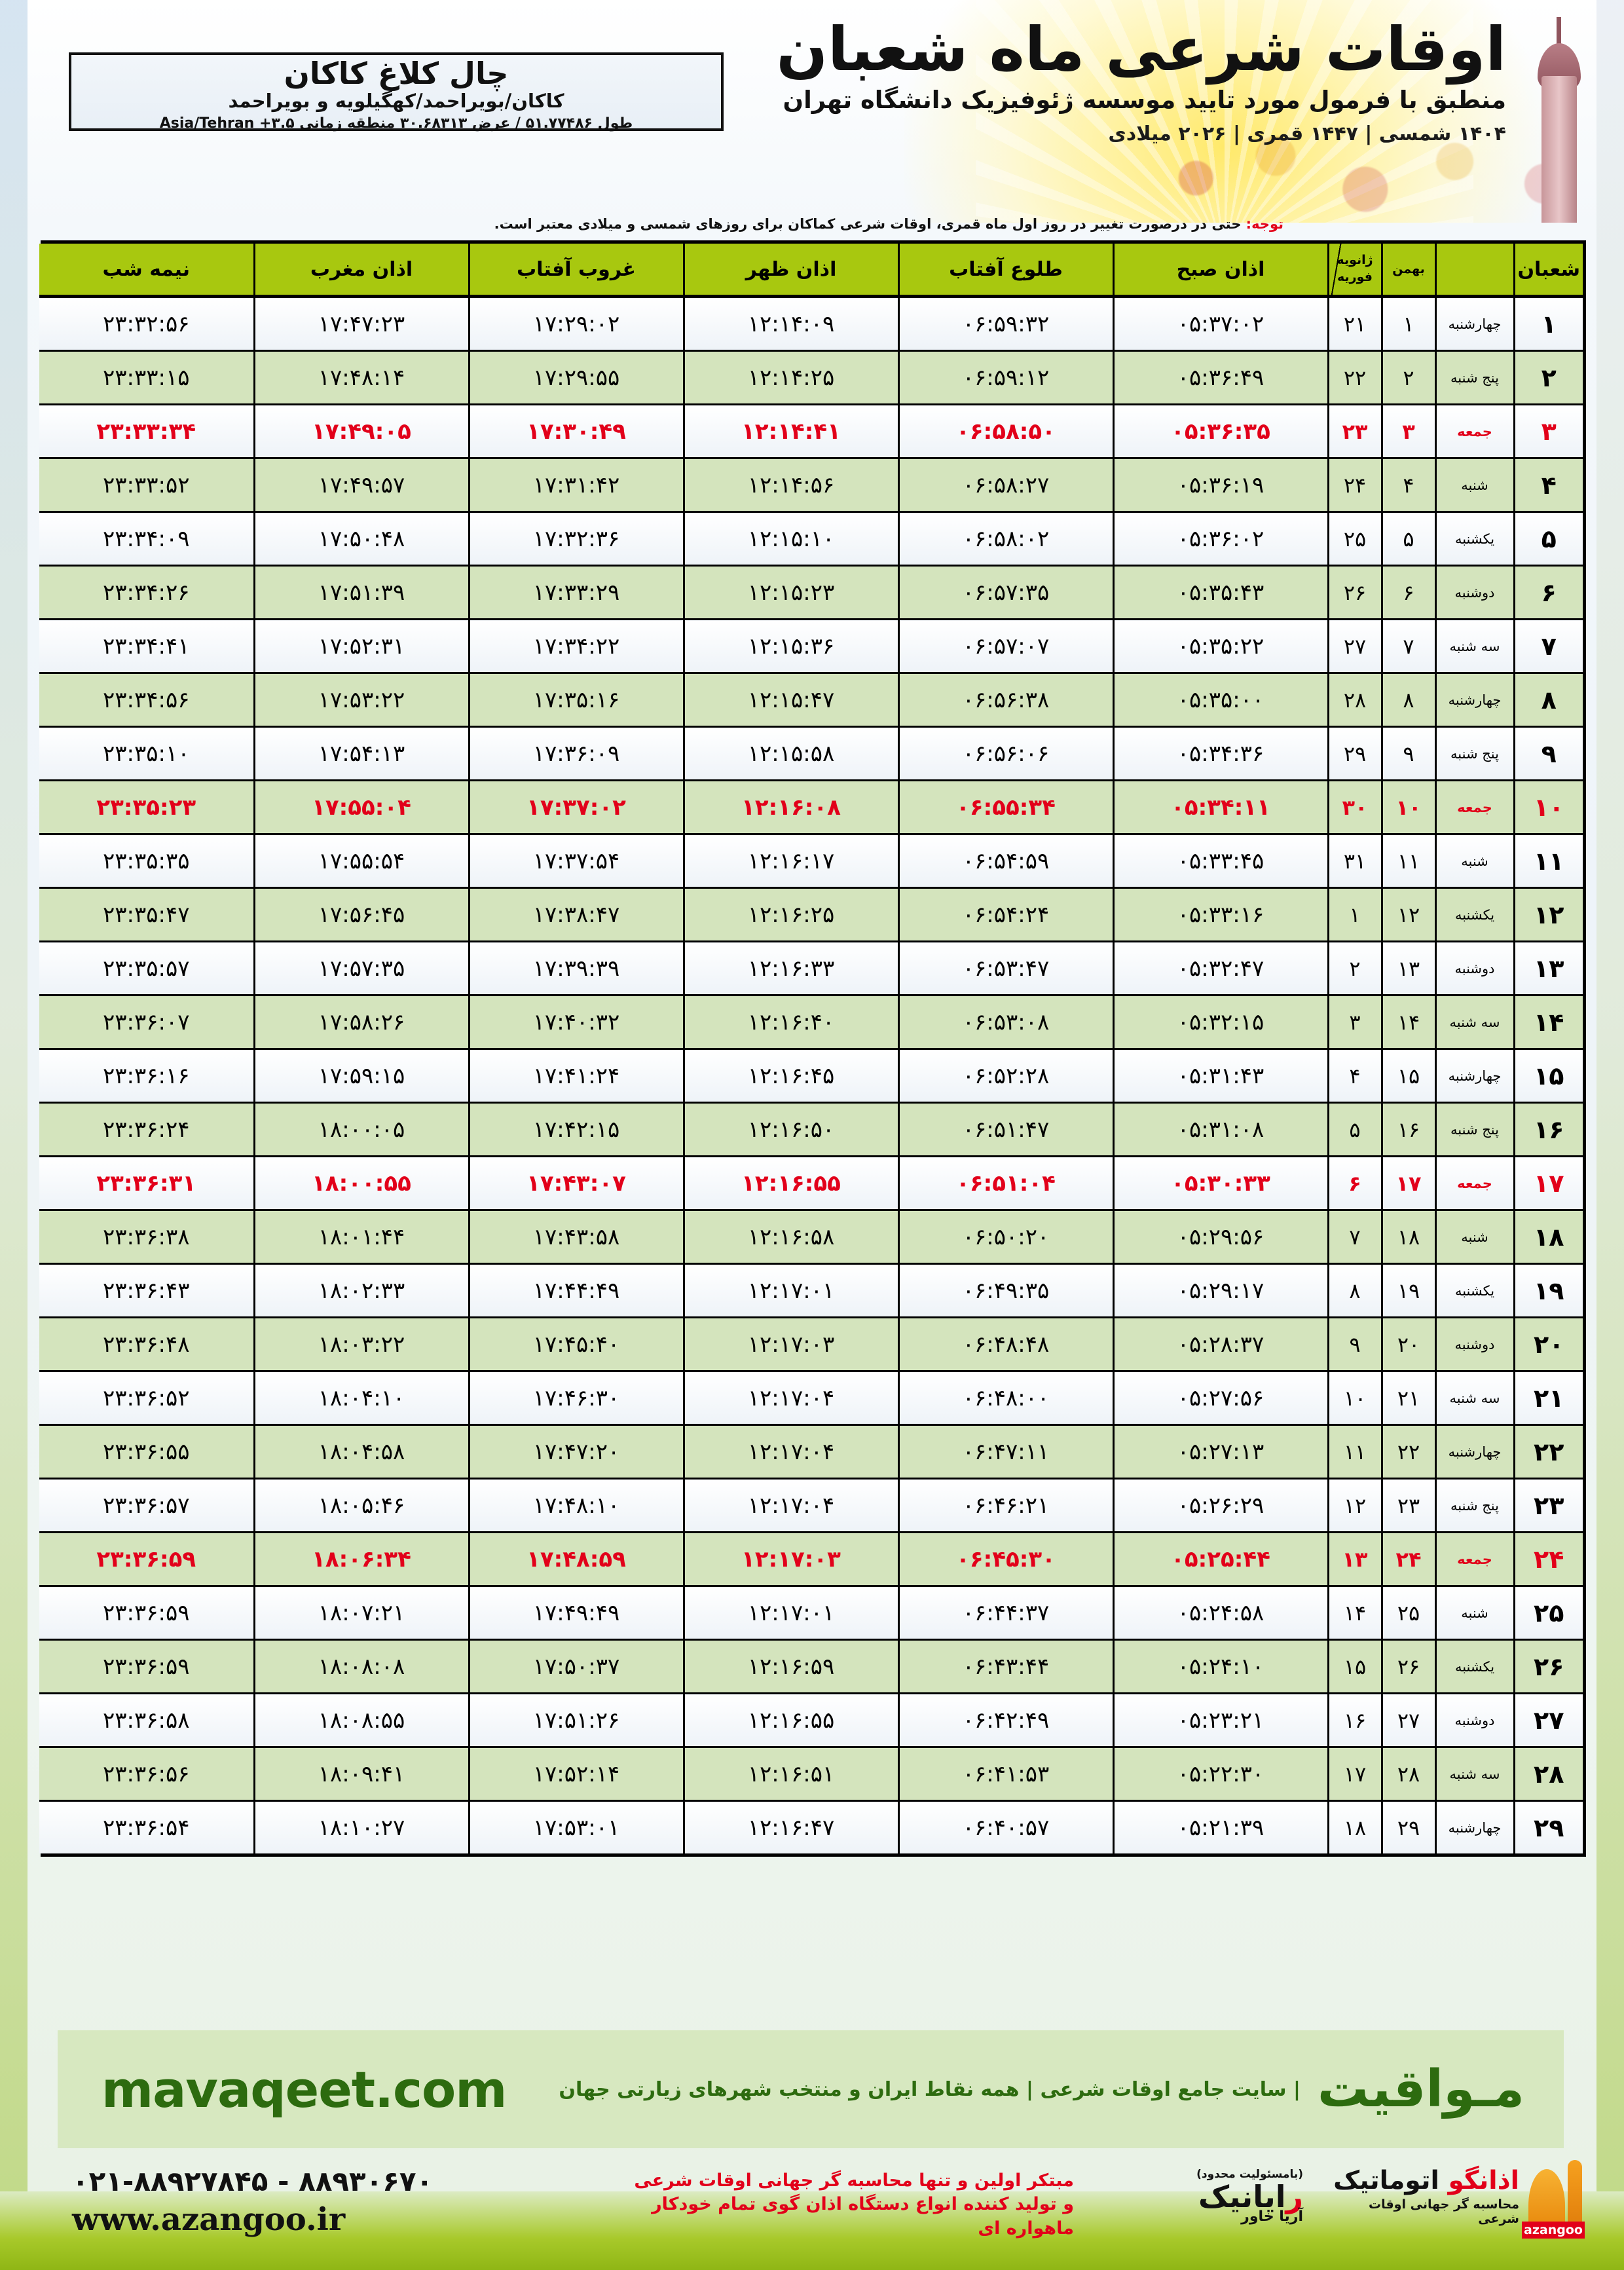 The image size is (1624, 2270). Describe the element at coordinates (1220, 1237) in the screenshot. I see `cell-fajr: ۰۵:۲۹:۵۶` at that location.